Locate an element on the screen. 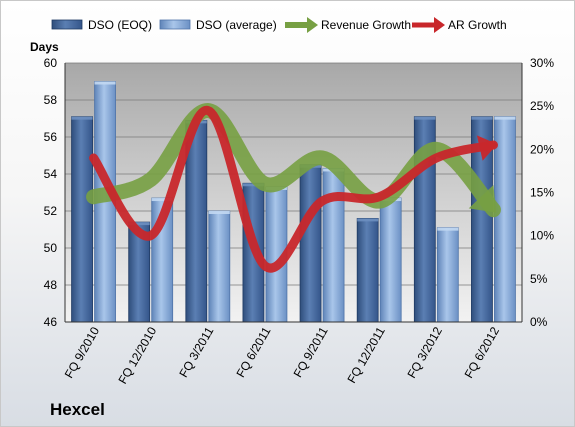 Image resolution: width=575 pixels, height=427 pixels. legend-label: DSO (average) is located at coordinates (236, 25).